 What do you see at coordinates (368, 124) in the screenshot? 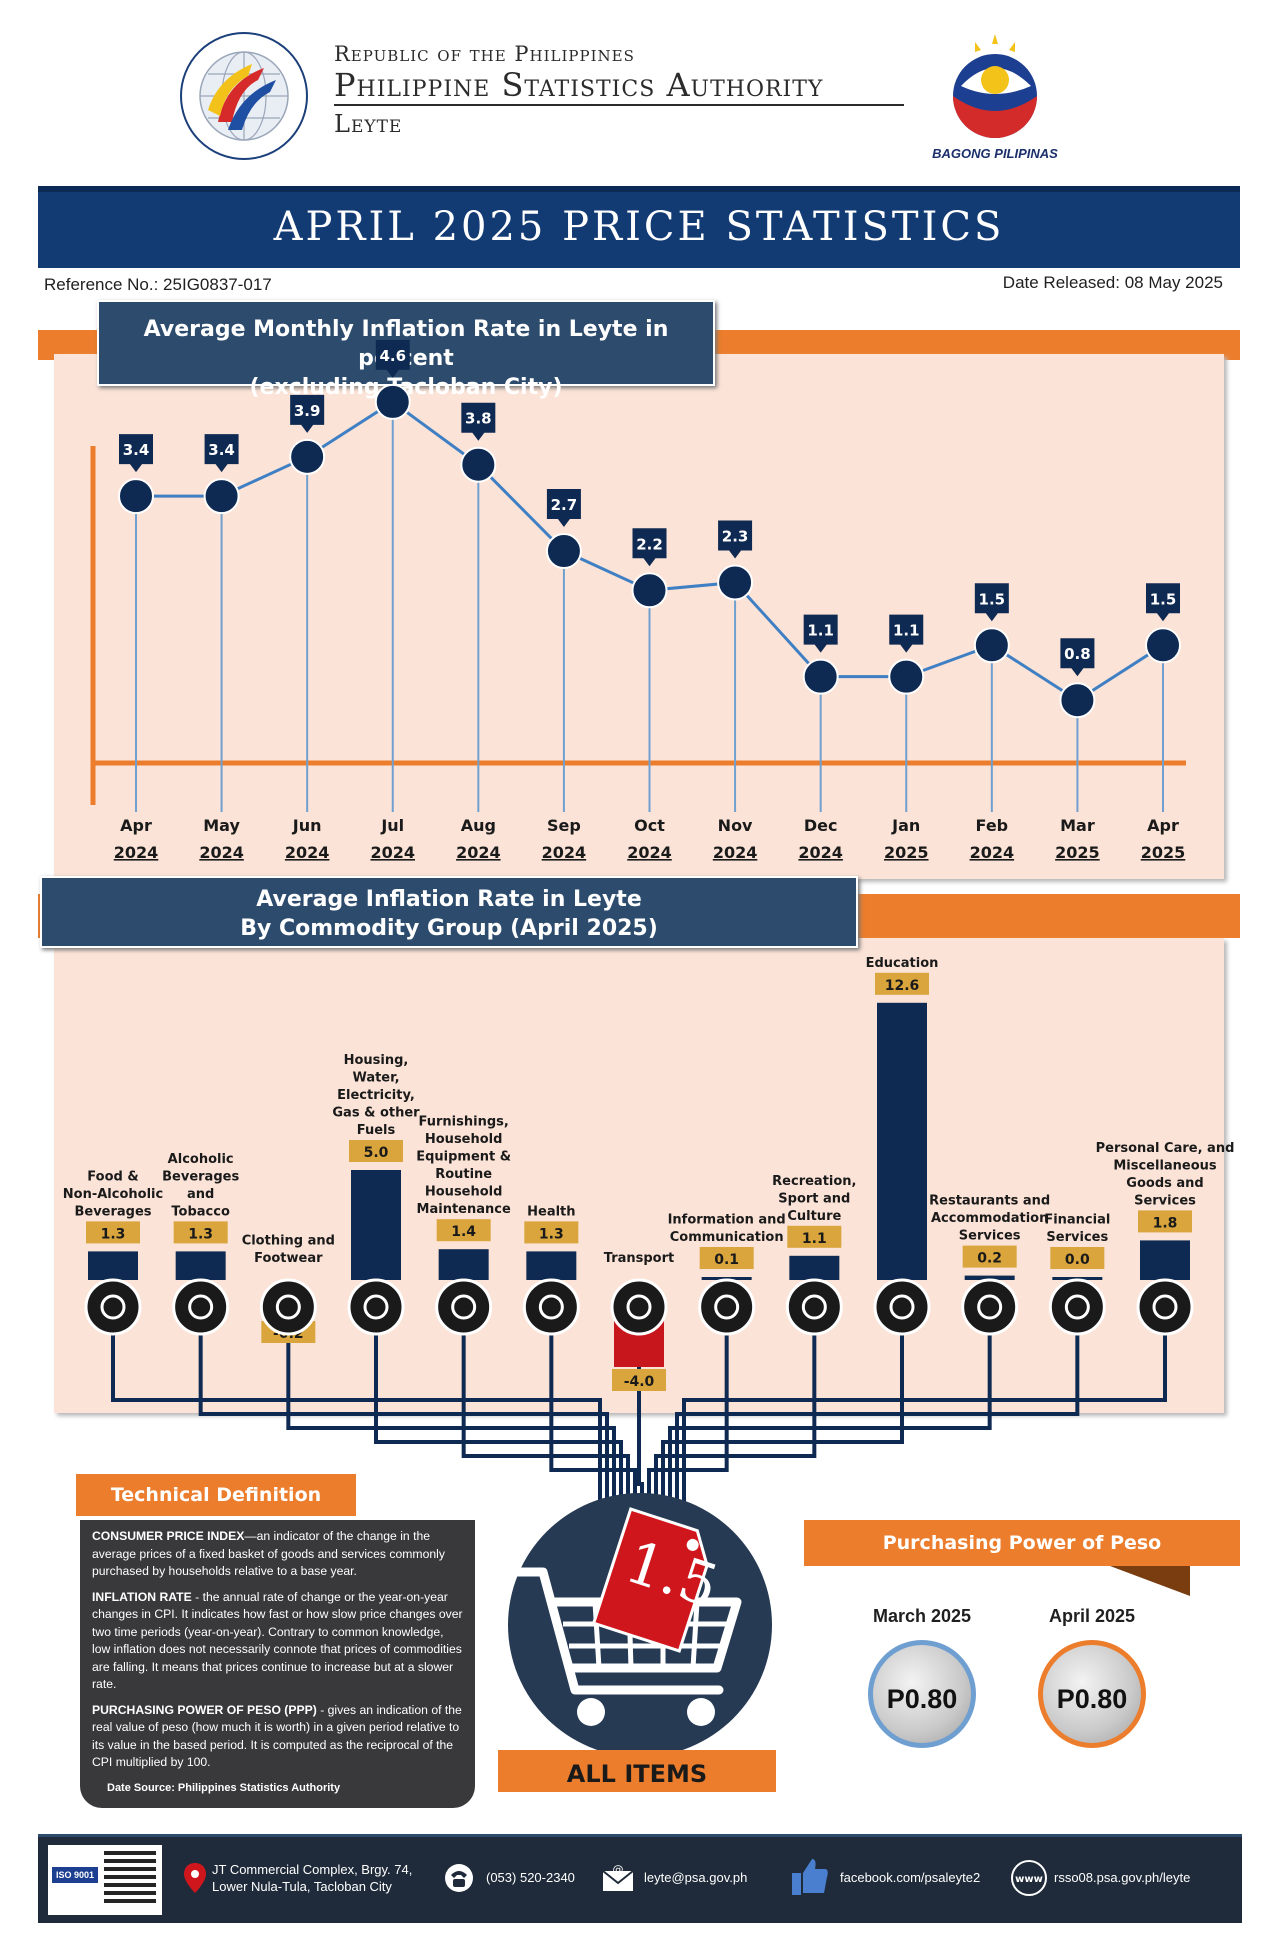
I see `header-province: Leyte` at bounding box center [368, 124].